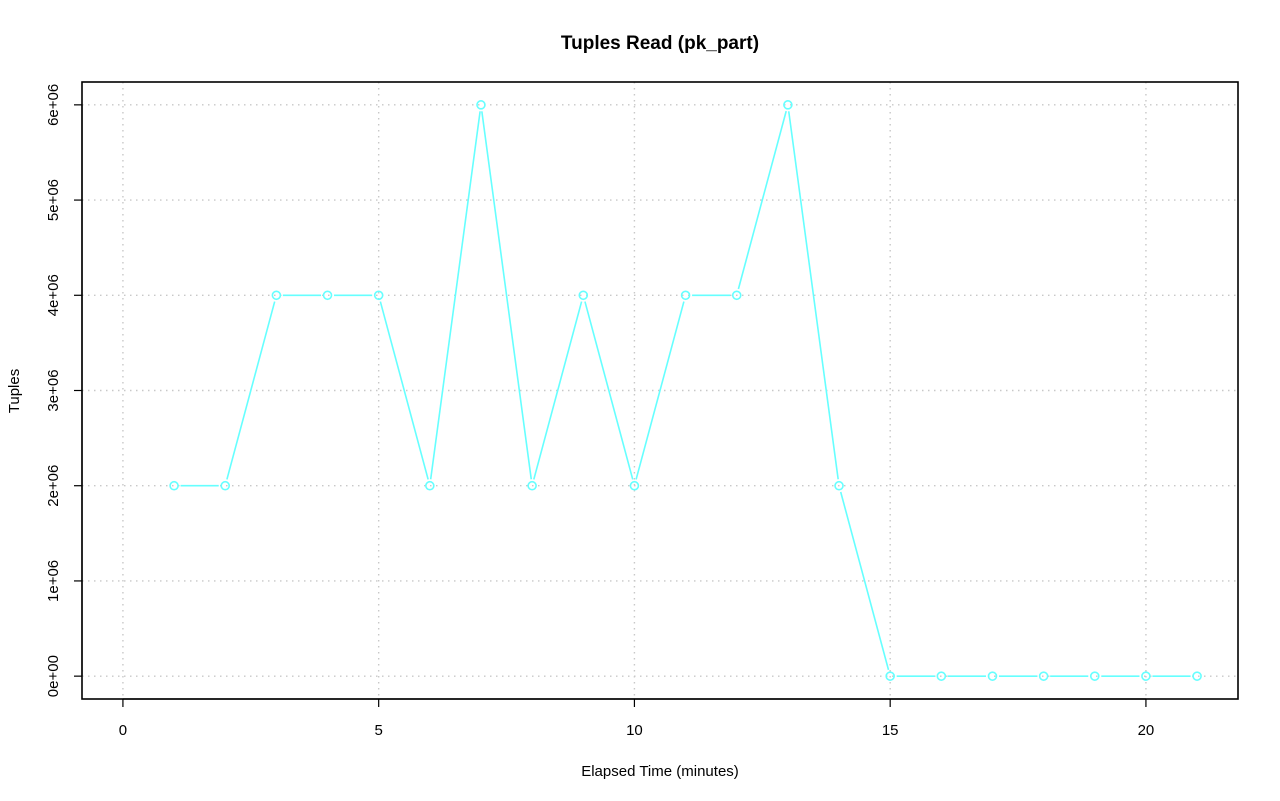  I want to click on x-axis-label: Elapsed Time (minutes), so click(660, 771).